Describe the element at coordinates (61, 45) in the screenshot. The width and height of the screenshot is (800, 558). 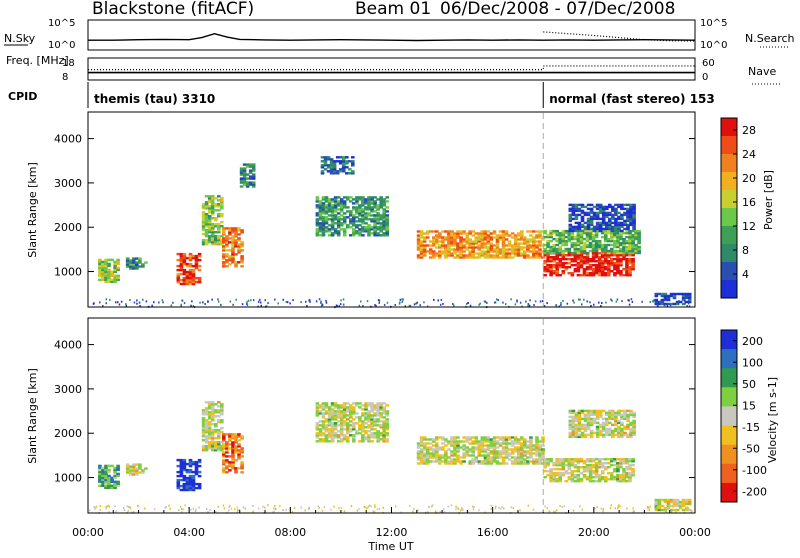
I see `noise-left-tick-bottom: 10^0` at that location.